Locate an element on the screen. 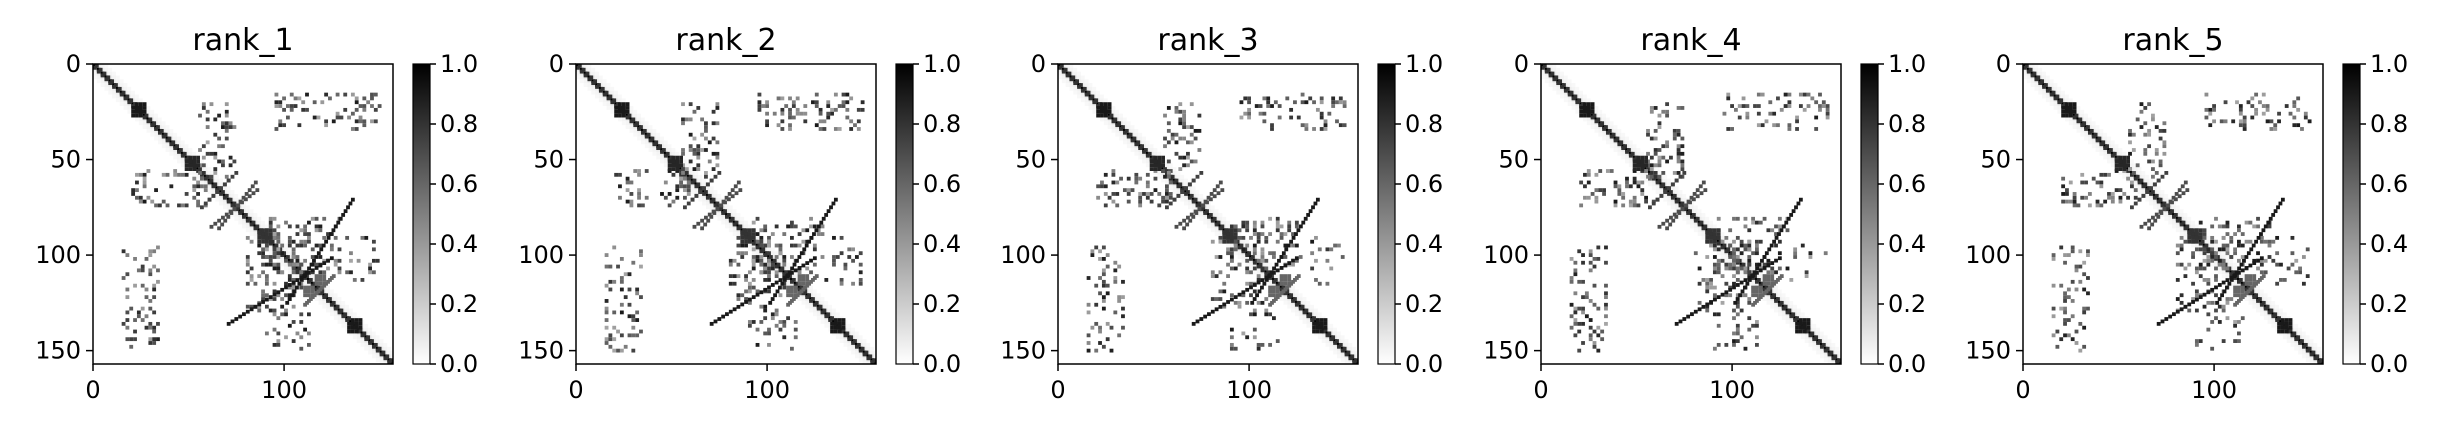 The width and height of the screenshot is (2437, 432). x-tick-label: 0 is located at coordinates (92, 390).